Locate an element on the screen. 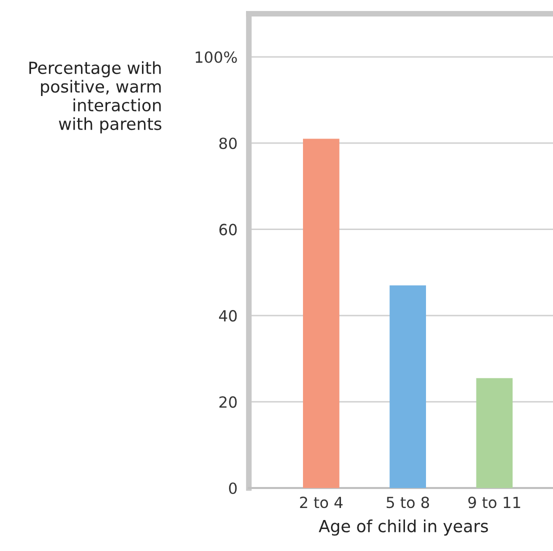 This screenshot has height=551, width=553. y-tick-label: 0 is located at coordinates (233, 488).